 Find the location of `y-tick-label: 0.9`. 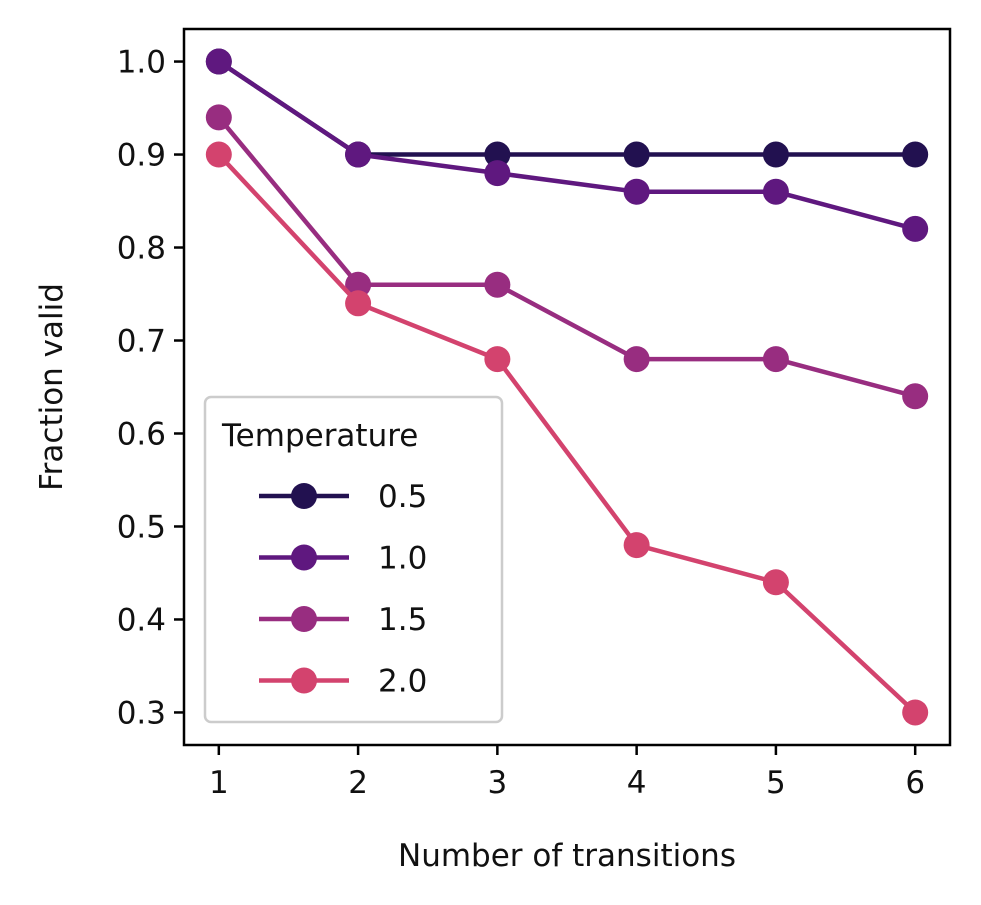

y-tick-label: 0.9 is located at coordinates (141, 156).